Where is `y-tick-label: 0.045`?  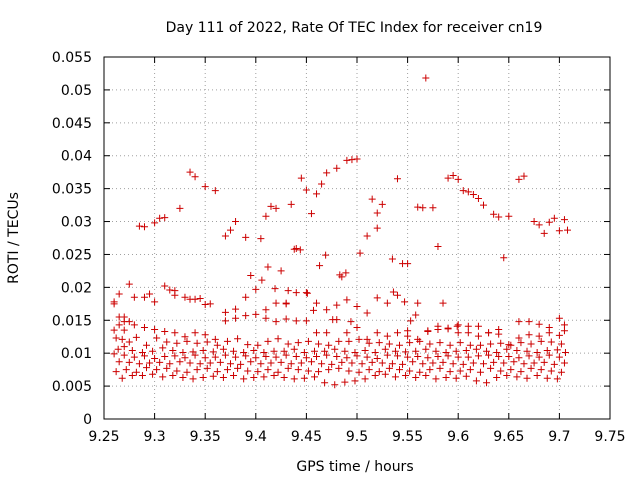 y-tick-label: 0.045 is located at coordinates (72, 124).